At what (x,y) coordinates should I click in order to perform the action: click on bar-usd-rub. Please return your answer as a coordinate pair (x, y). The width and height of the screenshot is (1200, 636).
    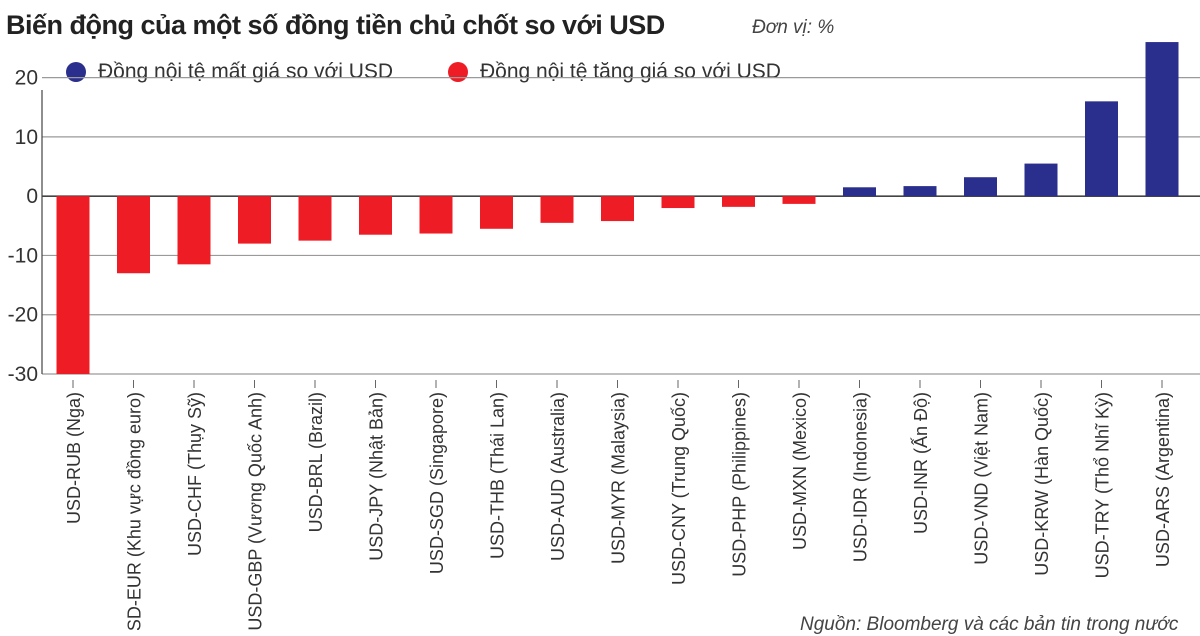
    Looking at the image, I should click on (73, 285).